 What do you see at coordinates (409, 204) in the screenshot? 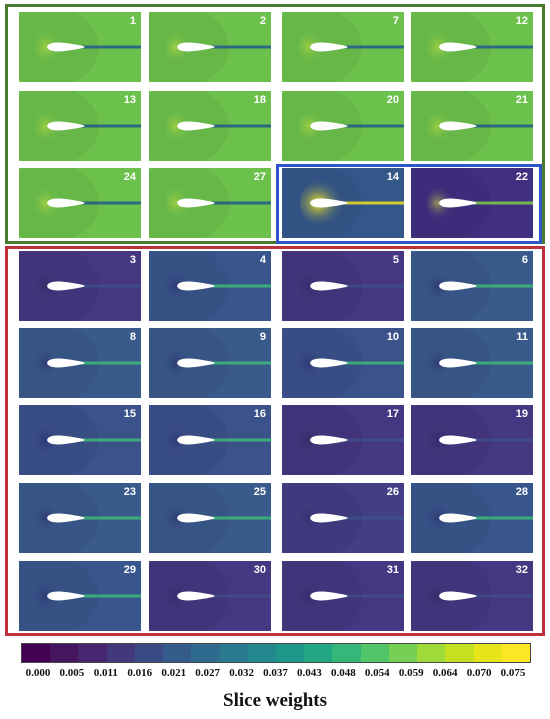
I see `blue-group-box` at bounding box center [409, 204].